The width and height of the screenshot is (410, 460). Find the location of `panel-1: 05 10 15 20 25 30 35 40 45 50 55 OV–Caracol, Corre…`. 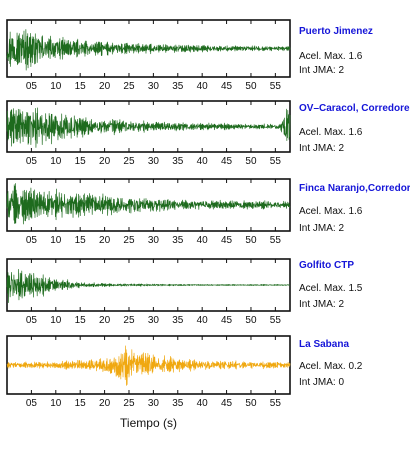

panel-1: 05 10 15 20 25 30 35 40 45 50 55 OV–Caracol, Corre… is located at coordinates (208, 133).